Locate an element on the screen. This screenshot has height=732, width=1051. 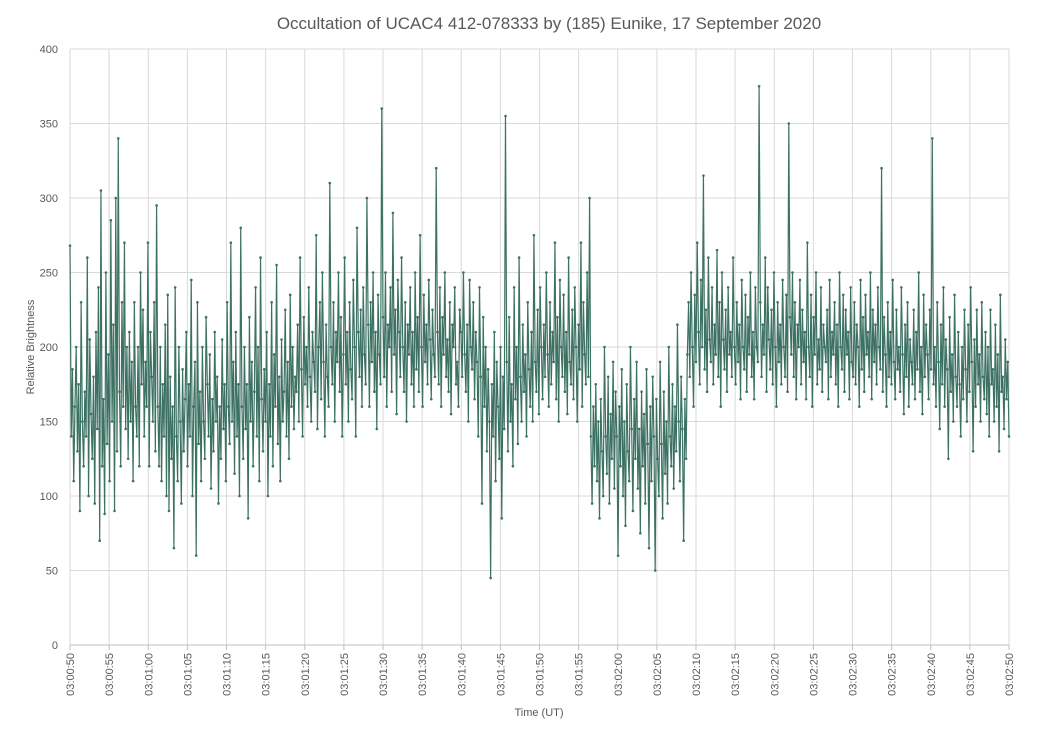
x-tick-label: 03:01:20 is located at coordinates (306, 674).